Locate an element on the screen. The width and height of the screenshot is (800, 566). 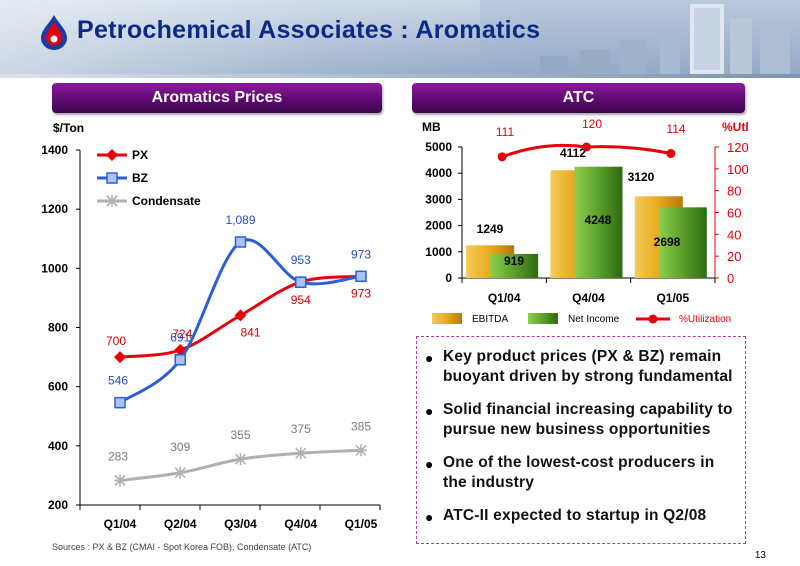
y-tick-label: 800 is located at coordinates (58, 328).